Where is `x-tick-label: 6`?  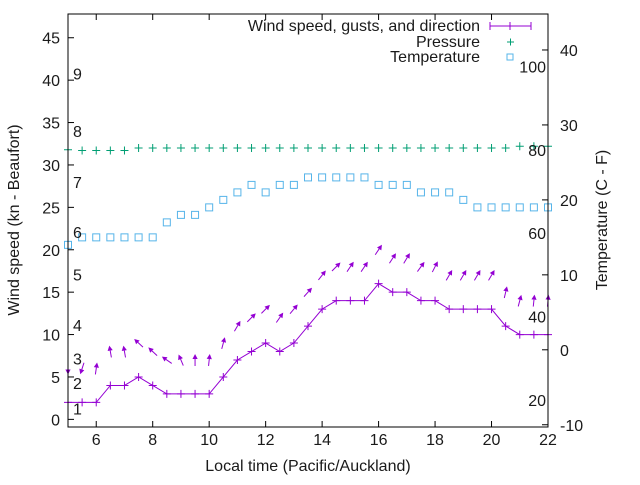
x-tick-label: 6 is located at coordinates (96, 440).